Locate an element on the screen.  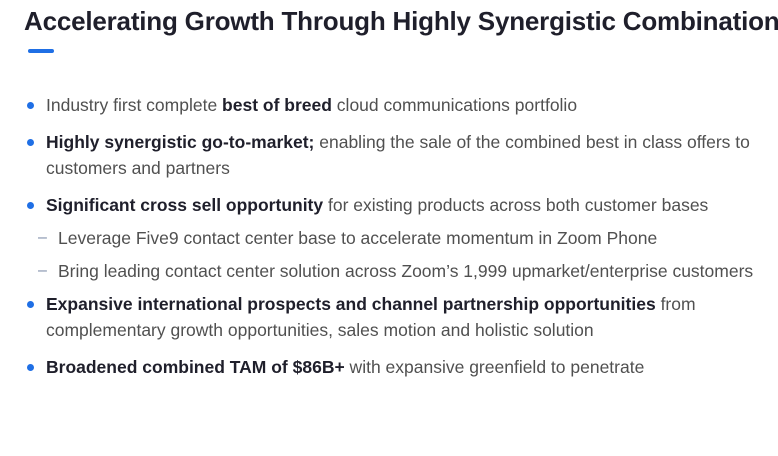
bullet-emphasis: Broadened combined TAM of $86B+ is located at coordinates (195, 367).